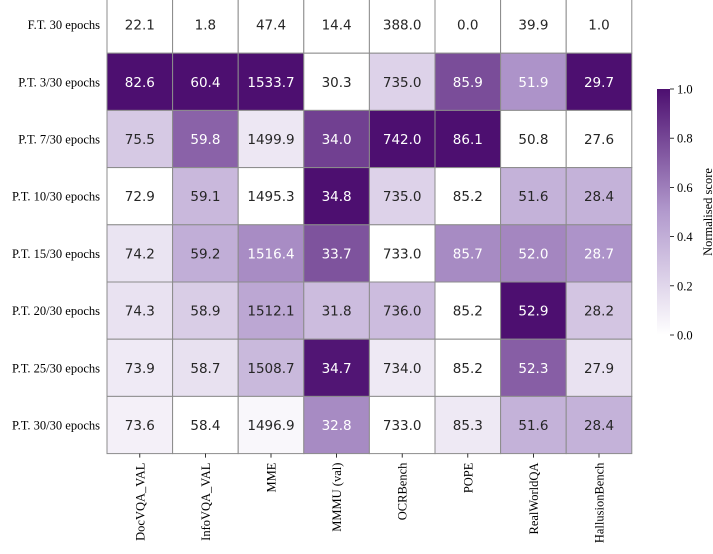  I want to click on heatmap-cell: 39.9, so click(533, 27).